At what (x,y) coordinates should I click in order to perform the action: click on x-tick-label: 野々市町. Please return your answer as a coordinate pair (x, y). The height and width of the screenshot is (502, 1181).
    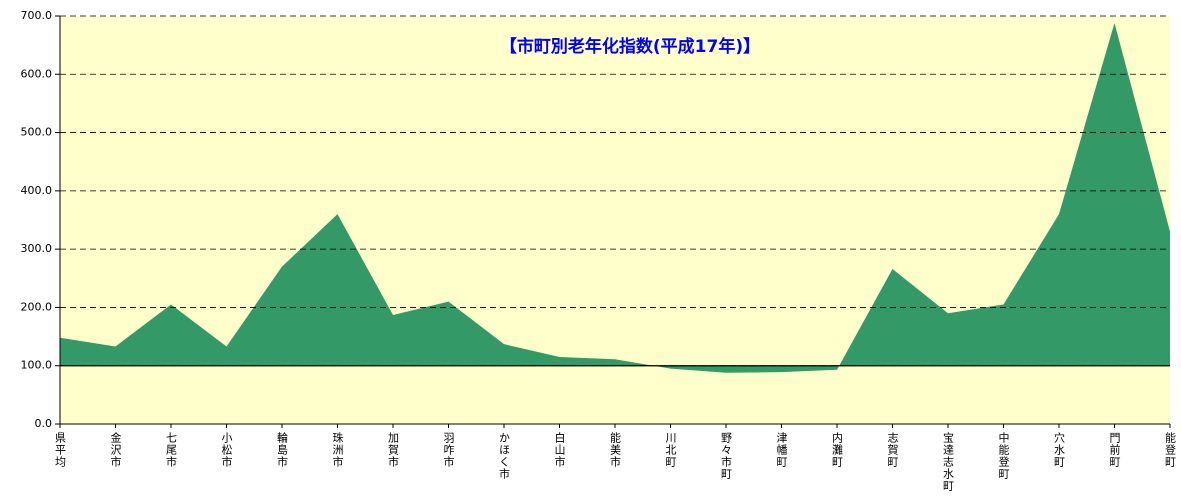
    Looking at the image, I should click on (726, 456).